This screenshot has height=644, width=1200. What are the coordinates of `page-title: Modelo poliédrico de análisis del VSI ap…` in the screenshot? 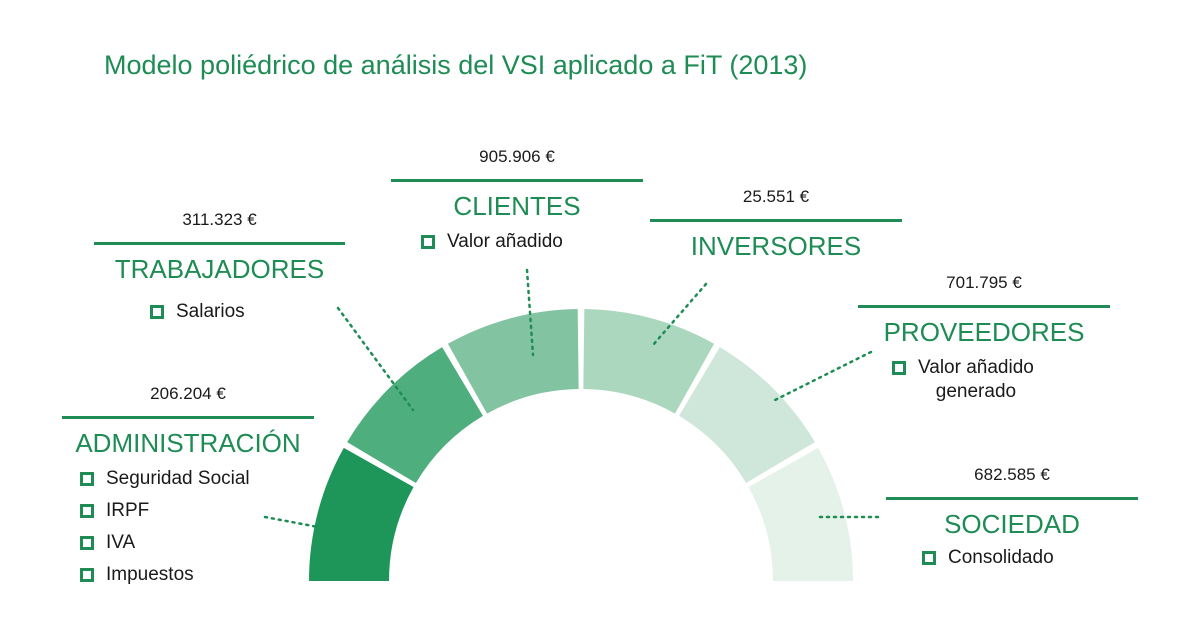 It's located at (456, 65).